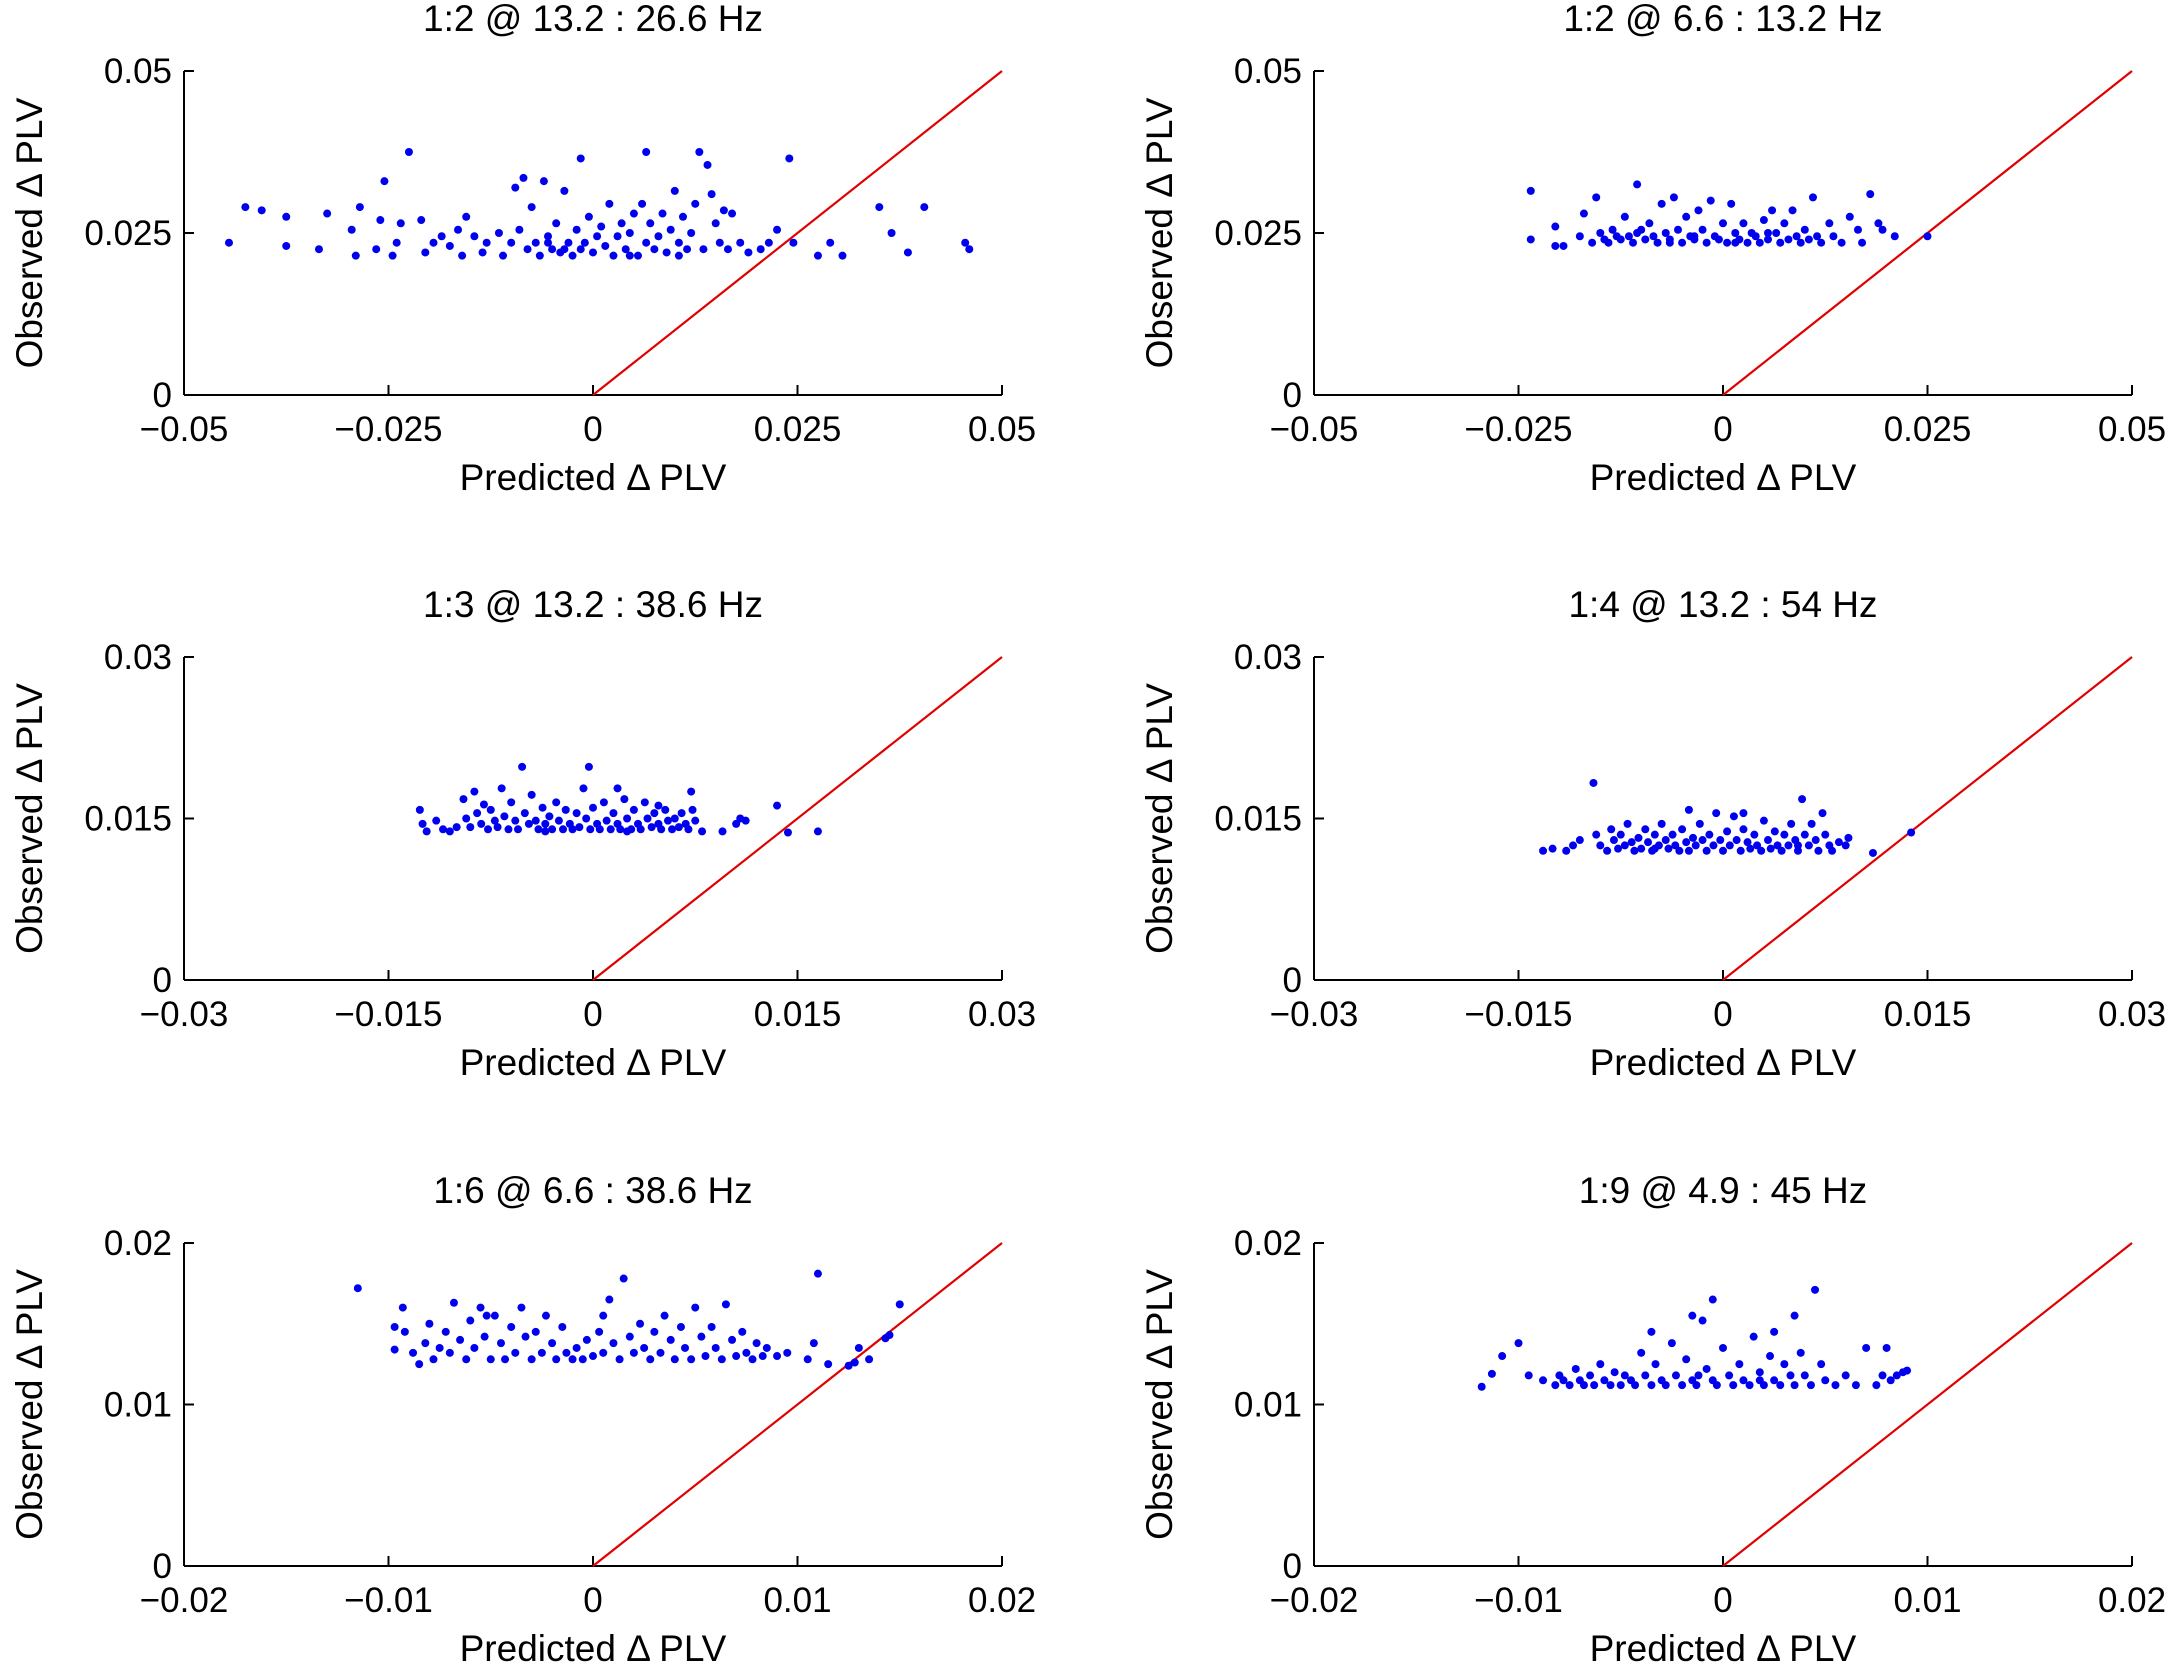 The image size is (2171, 1677). I want to click on x-tick-label: −0.05, so click(1314, 429).